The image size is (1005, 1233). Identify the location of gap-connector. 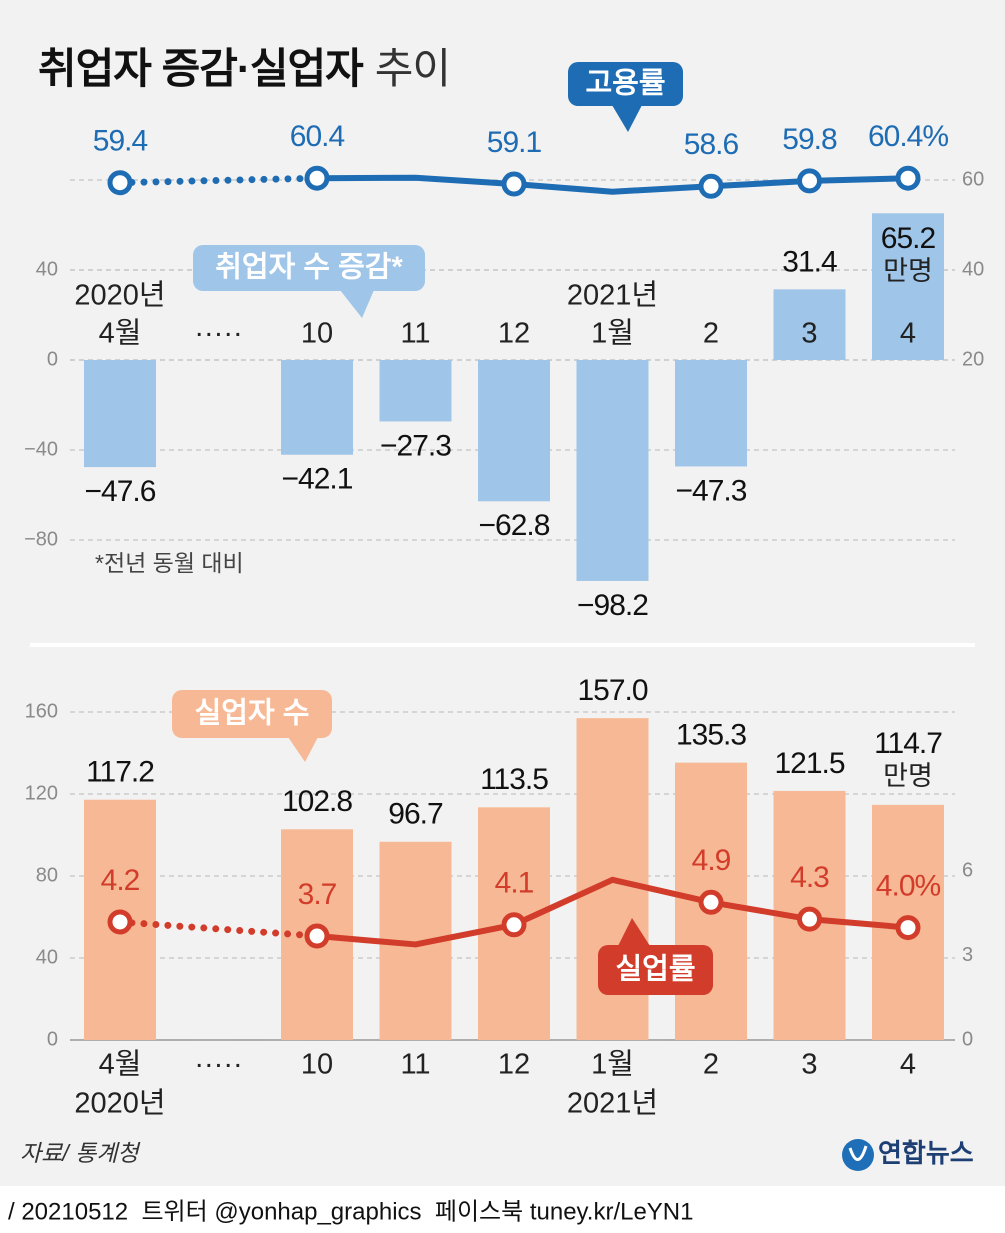
(218, 929).